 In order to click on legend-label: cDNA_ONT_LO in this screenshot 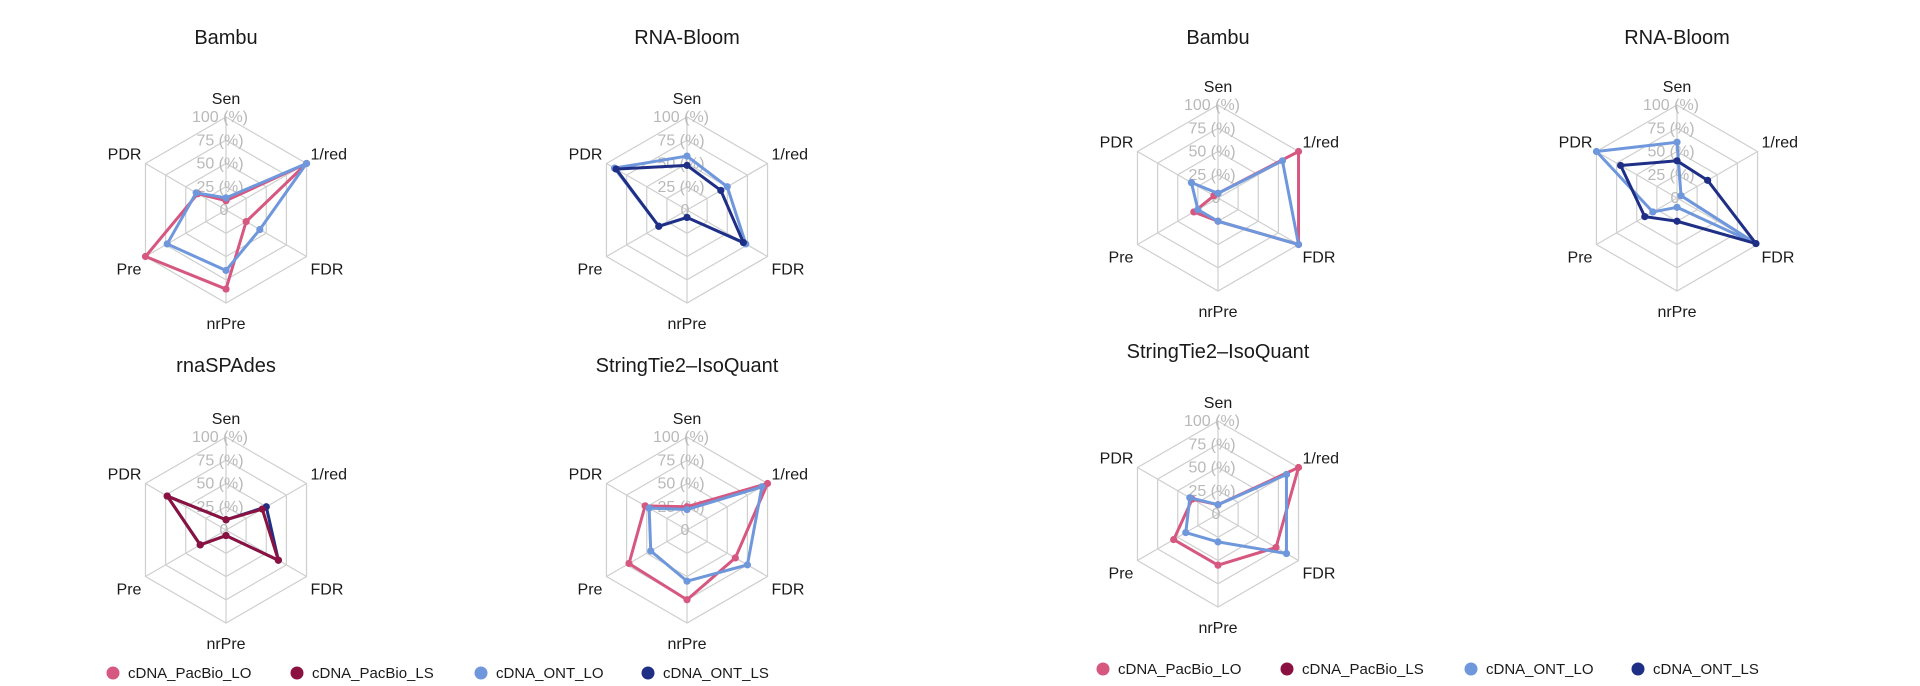, I will do `click(1540, 669)`.